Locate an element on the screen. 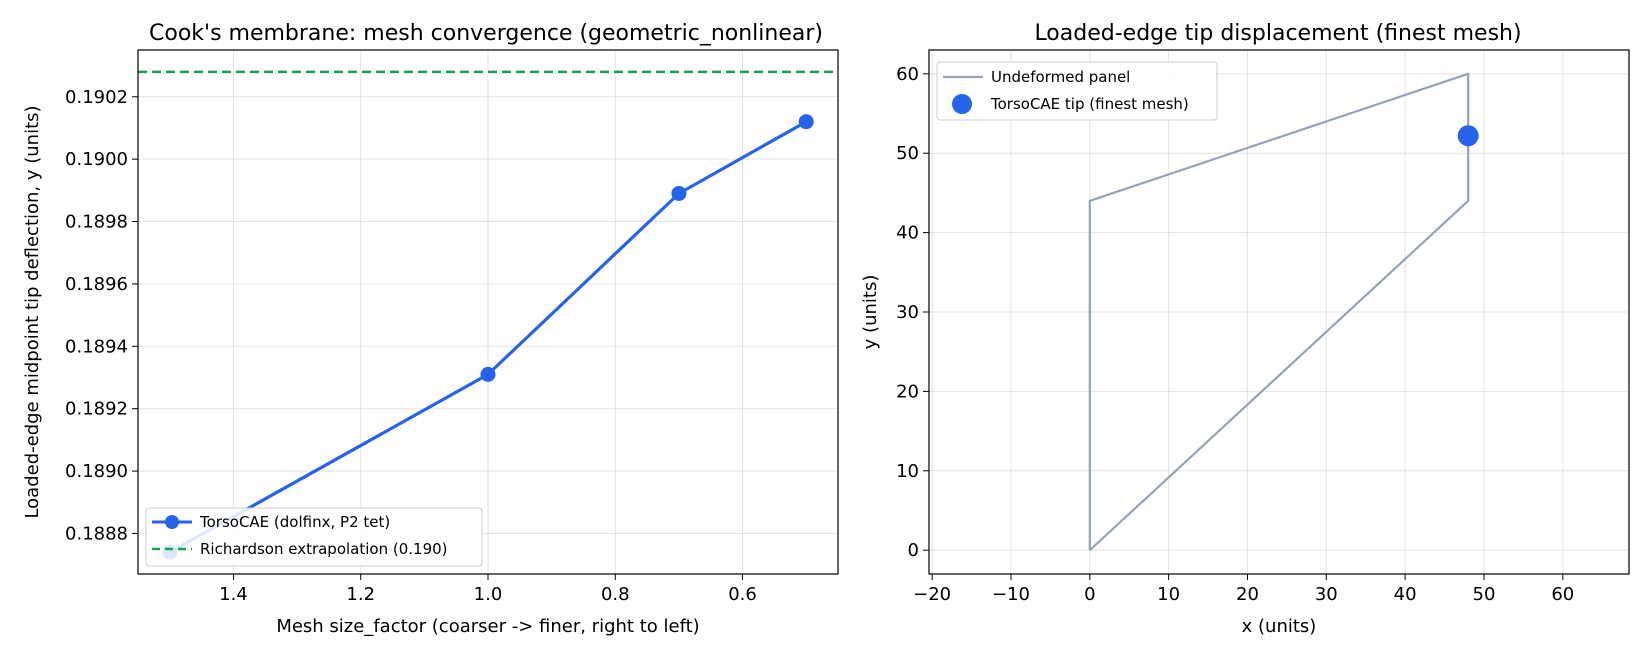 This screenshot has width=1650, height=660. x-tick-label: 10 is located at coordinates (1168, 594).